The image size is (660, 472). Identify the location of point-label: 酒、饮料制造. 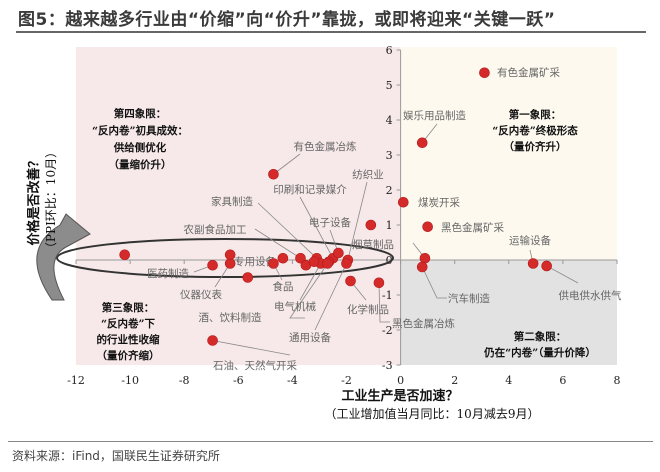
(230, 317).